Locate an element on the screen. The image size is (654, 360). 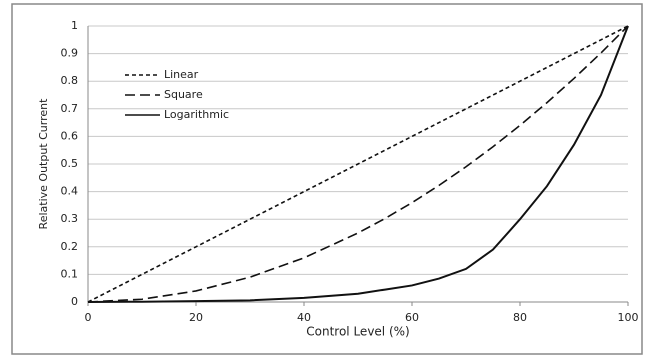
x-tick-label: 20 is located at coordinates (196, 317).